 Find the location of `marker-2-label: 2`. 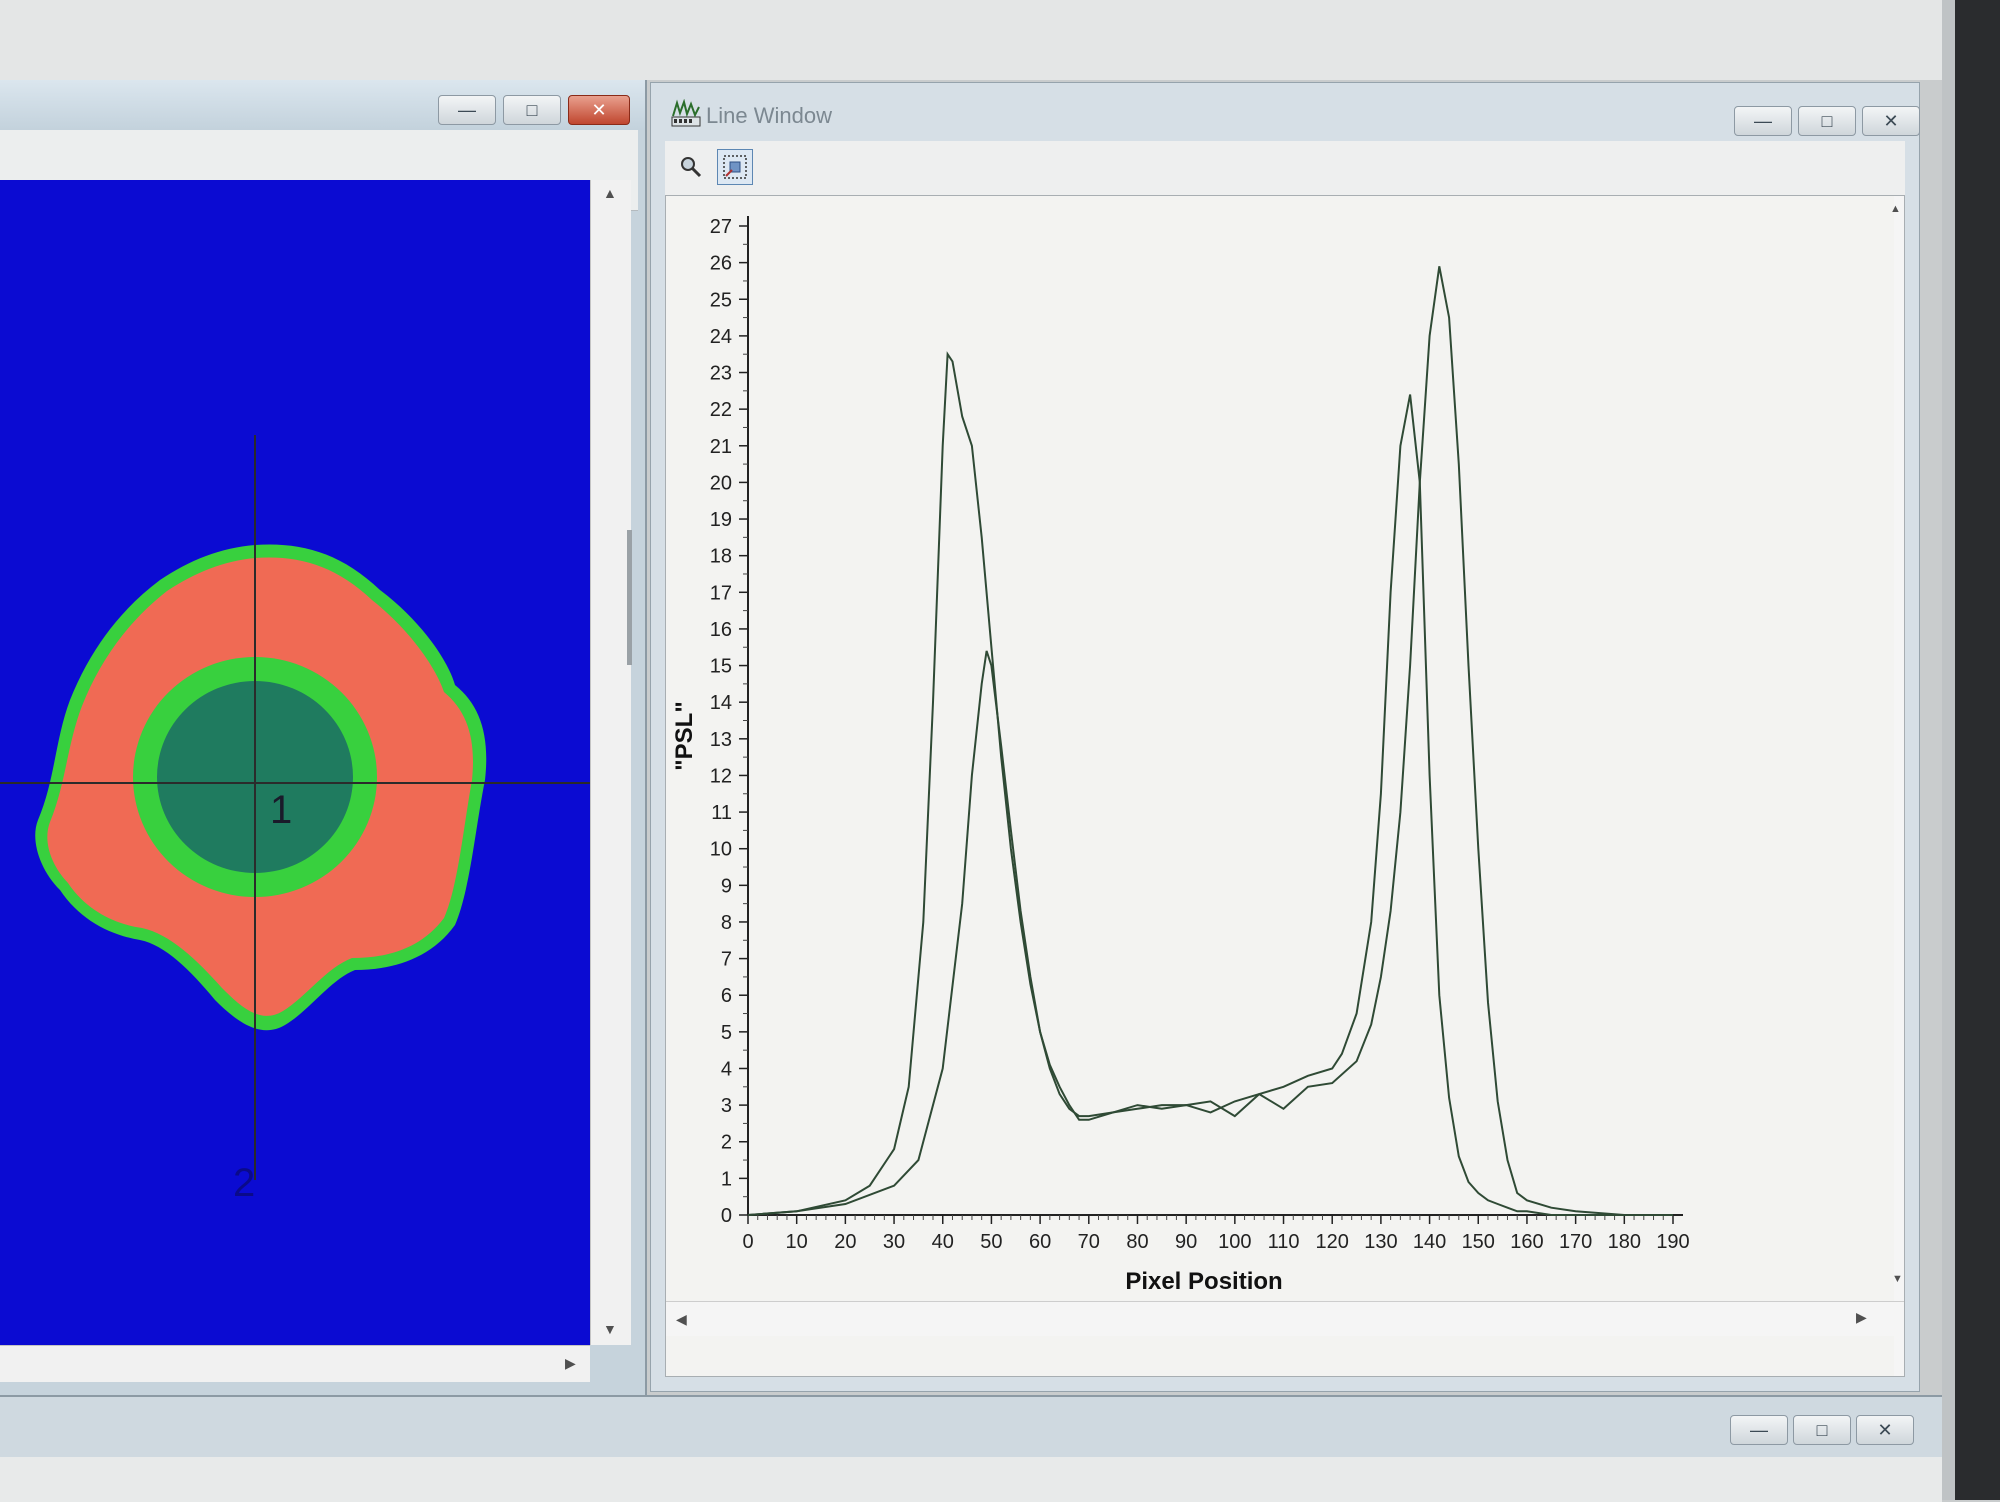

marker-2-label: 2 is located at coordinates (244, 1183).